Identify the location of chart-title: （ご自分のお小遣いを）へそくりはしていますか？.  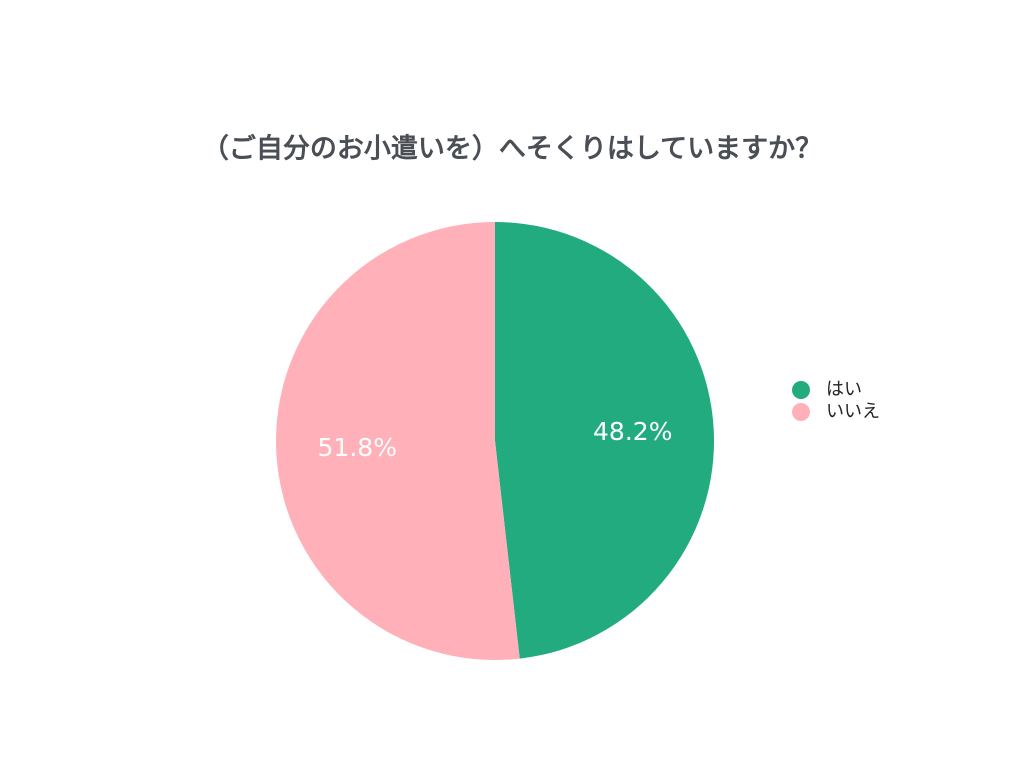
(512, 149).